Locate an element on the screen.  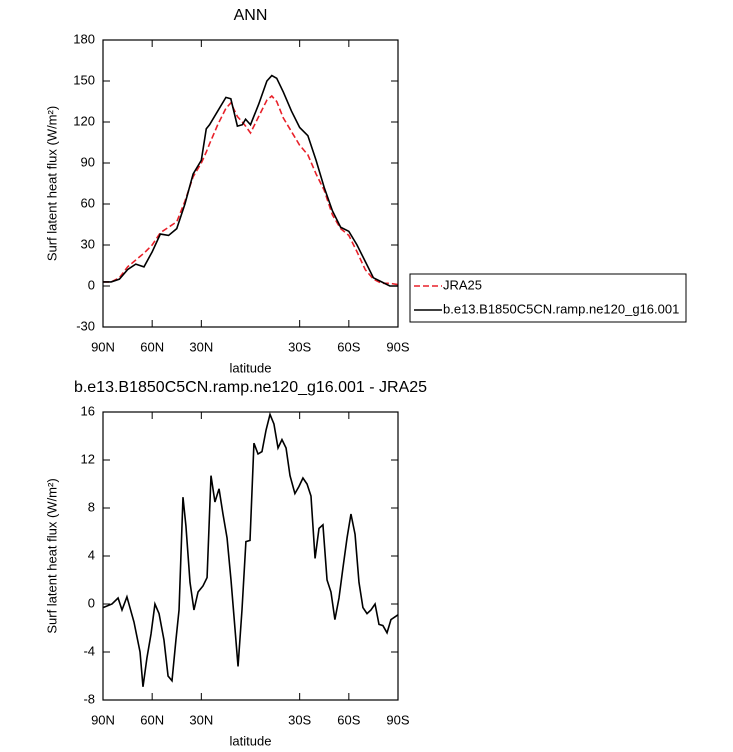
y-tick-label: 8 is located at coordinates (91, 506).